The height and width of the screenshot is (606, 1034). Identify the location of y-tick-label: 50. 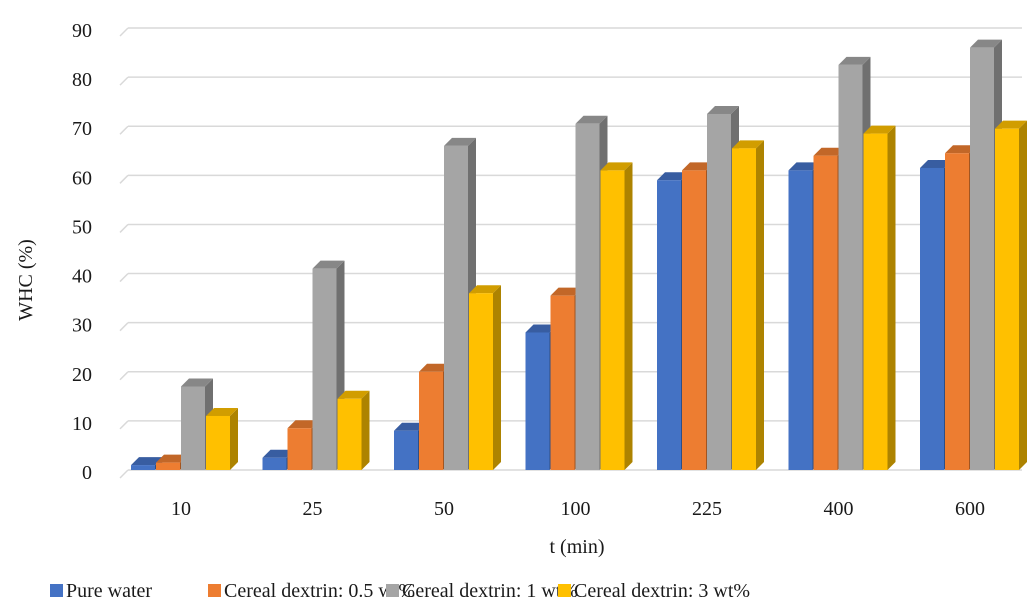
(82, 227).